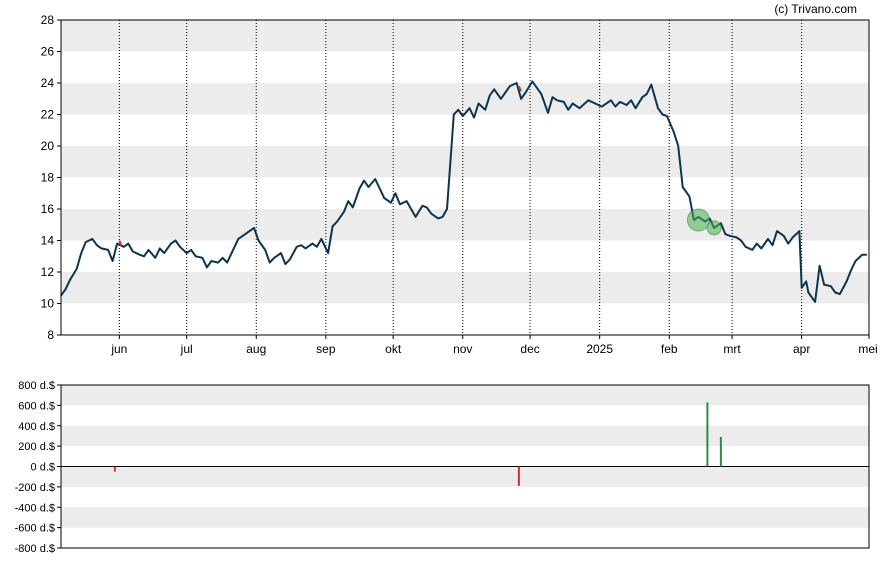 The height and width of the screenshot is (570, 888). Describe the element at coordinates (529, 349) in the screenshot. I see `price-x-tick-label: dec` at that location.